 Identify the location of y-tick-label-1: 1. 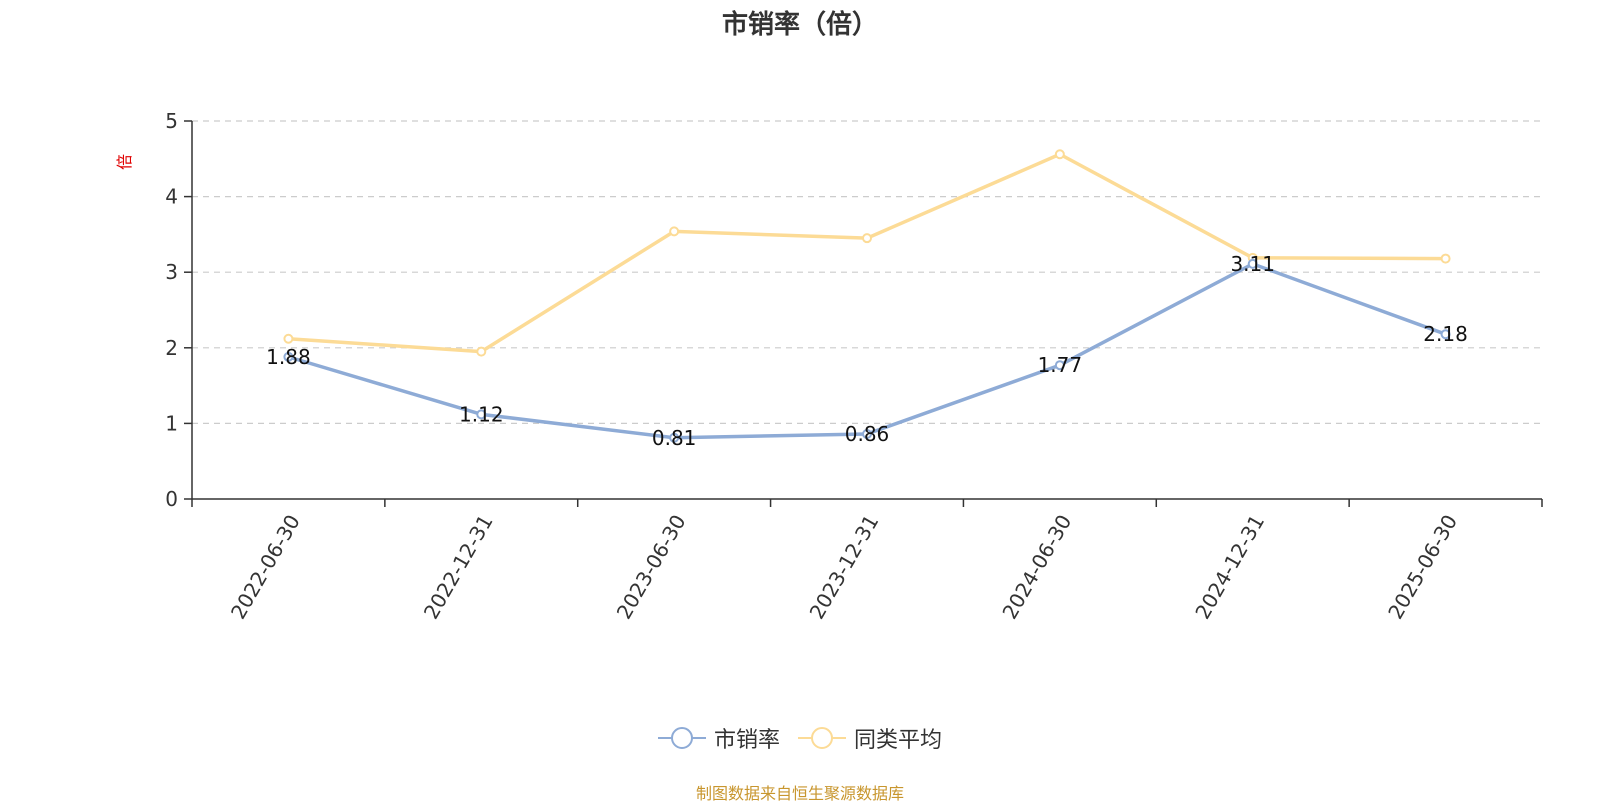
(171, 423).